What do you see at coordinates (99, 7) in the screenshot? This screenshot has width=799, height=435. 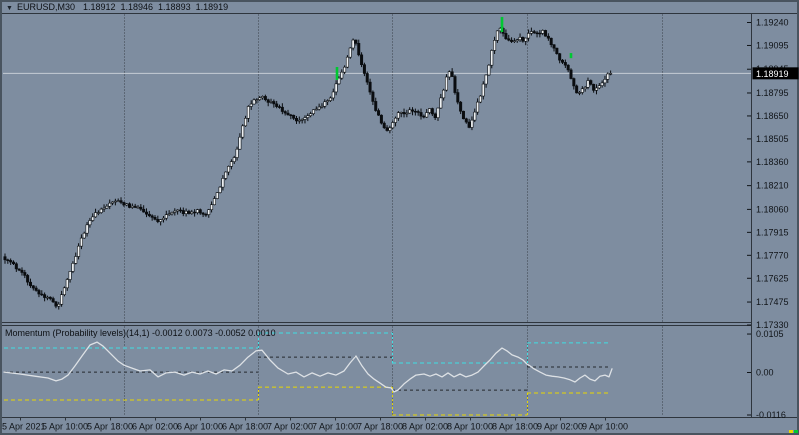 I see `ohlc-open: 1.18912` at bounding box center [99, 7].